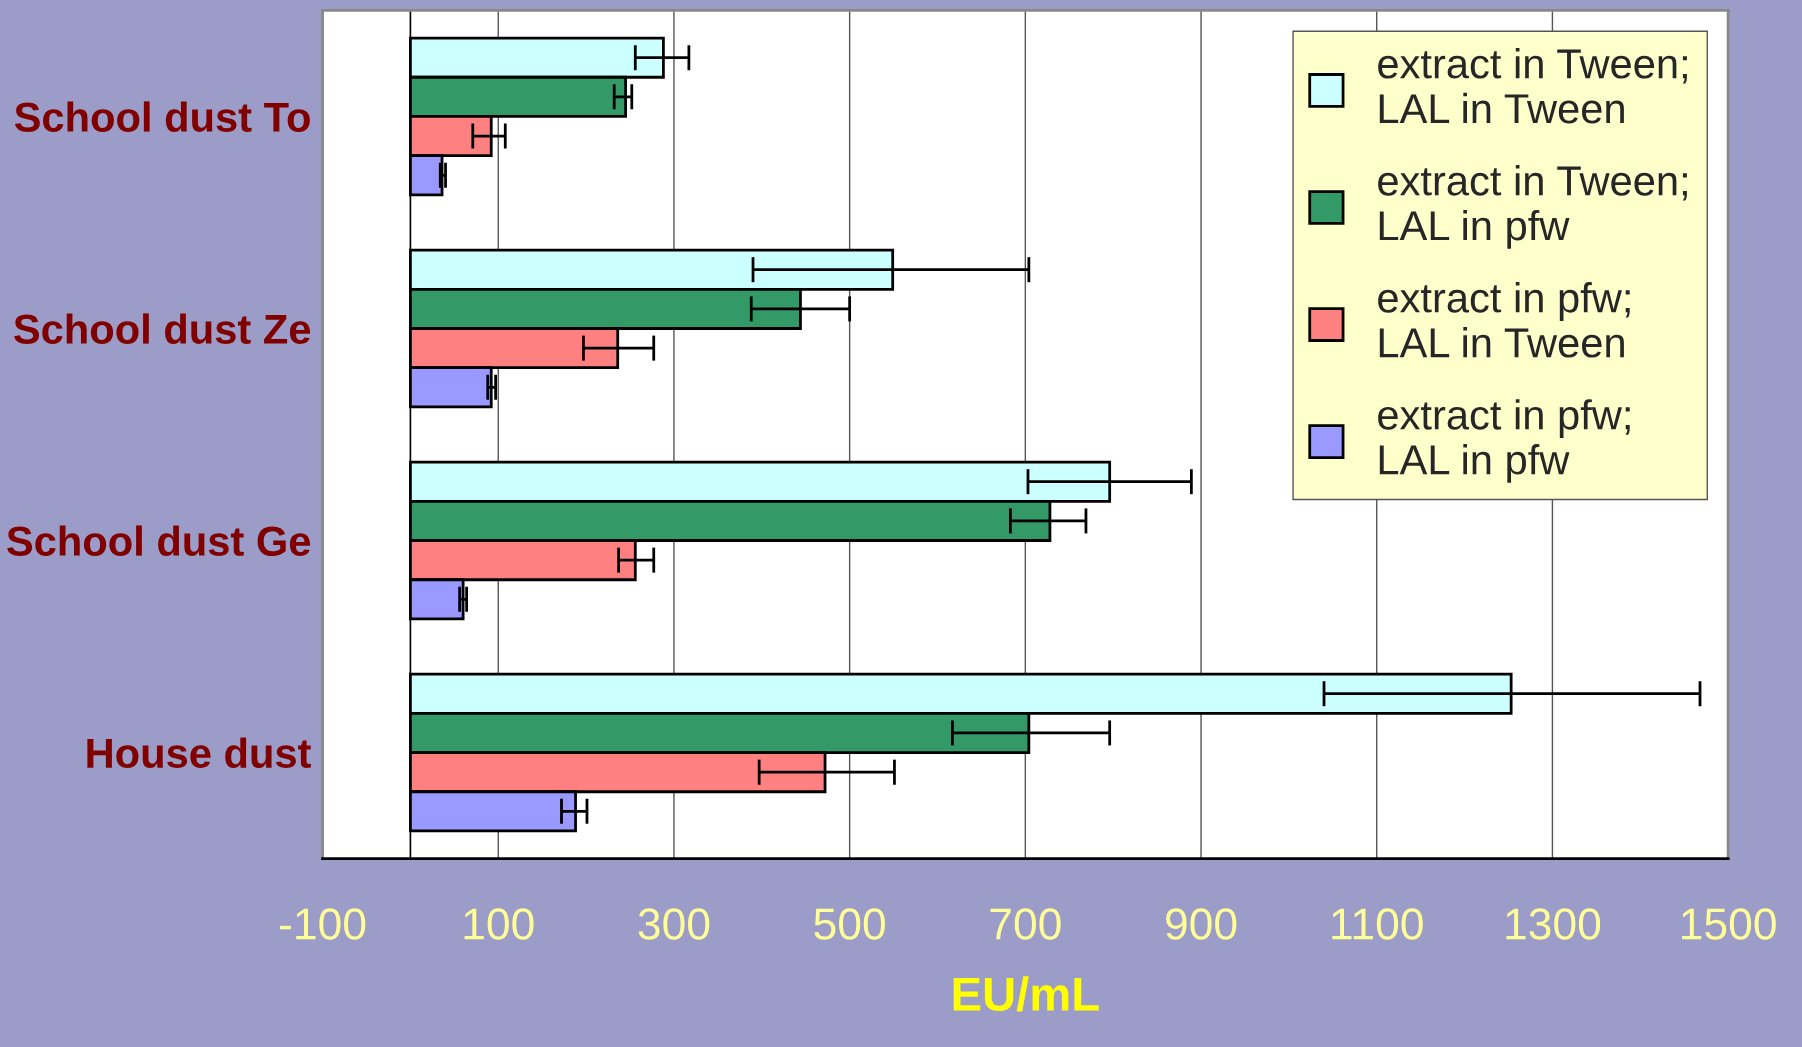 The width and height of the screenshot is (1802, 1047). Describe the element at coordinates (1504, 441) in the screenshot. I see `legend-label: extract in pfw; LAL in pfw` at that location.